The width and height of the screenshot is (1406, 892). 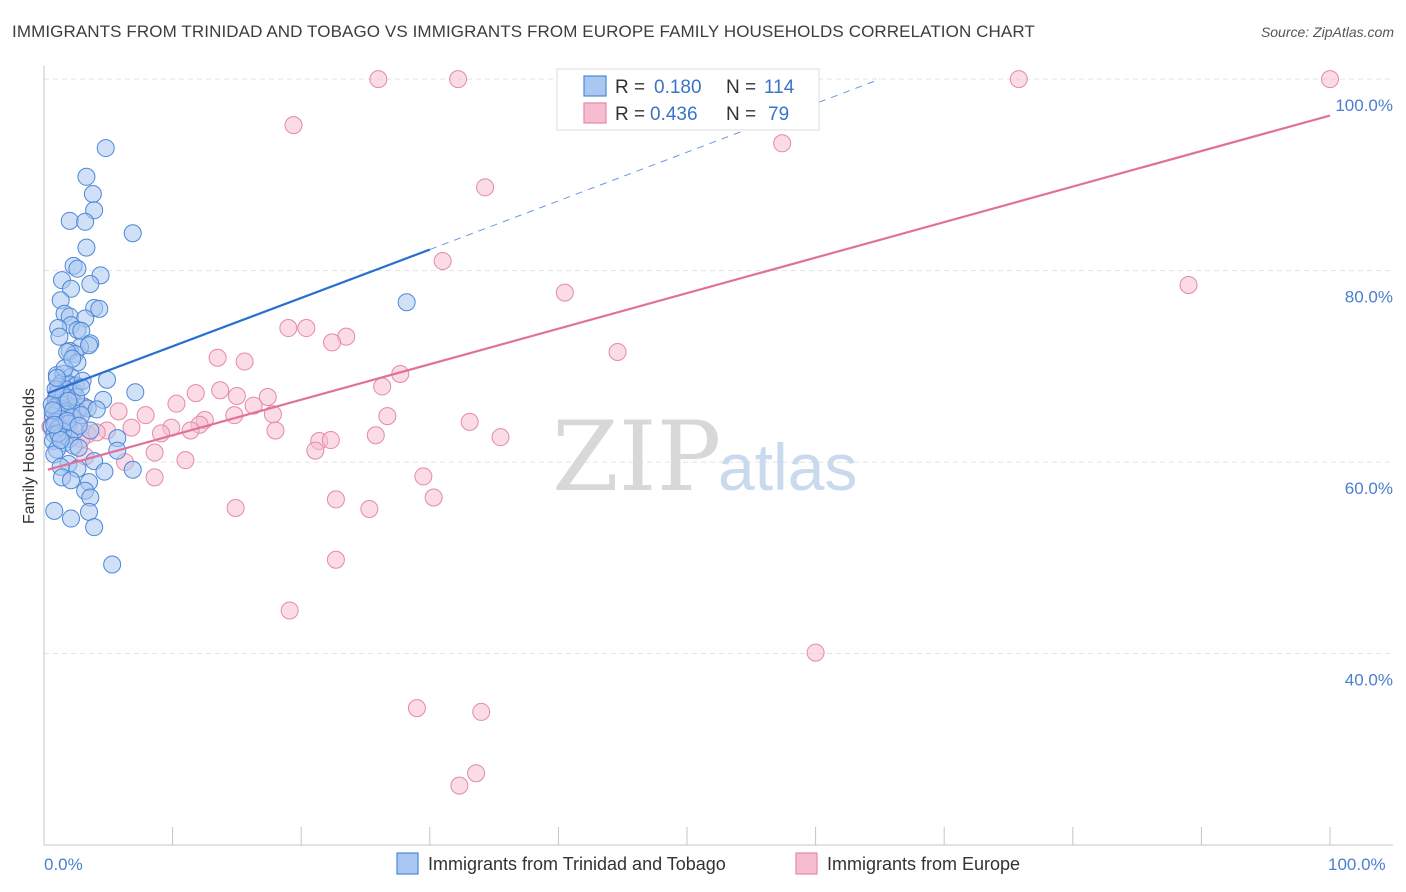 What do you see at coordinates (630, 114) in the screenshot?
I see `legend-r-label-2: R =` at bounding box center [630, 114].